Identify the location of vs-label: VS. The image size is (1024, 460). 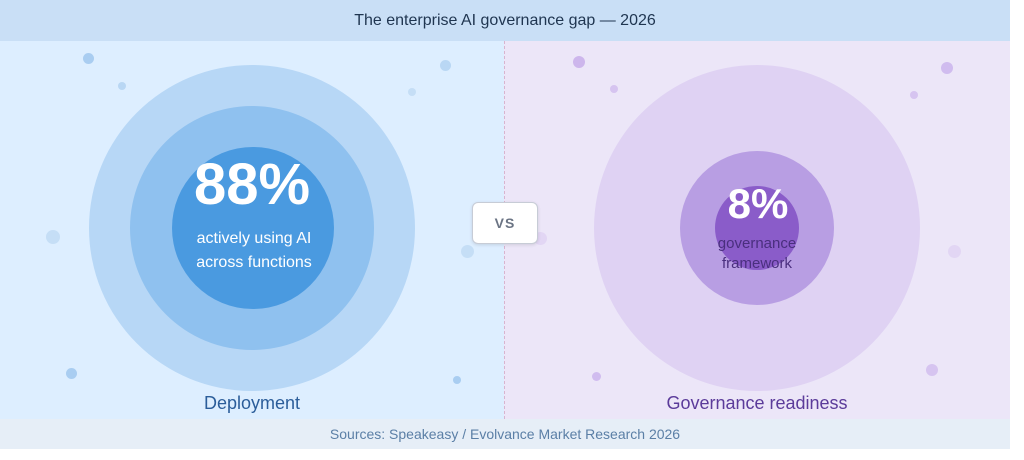
(505, 223).